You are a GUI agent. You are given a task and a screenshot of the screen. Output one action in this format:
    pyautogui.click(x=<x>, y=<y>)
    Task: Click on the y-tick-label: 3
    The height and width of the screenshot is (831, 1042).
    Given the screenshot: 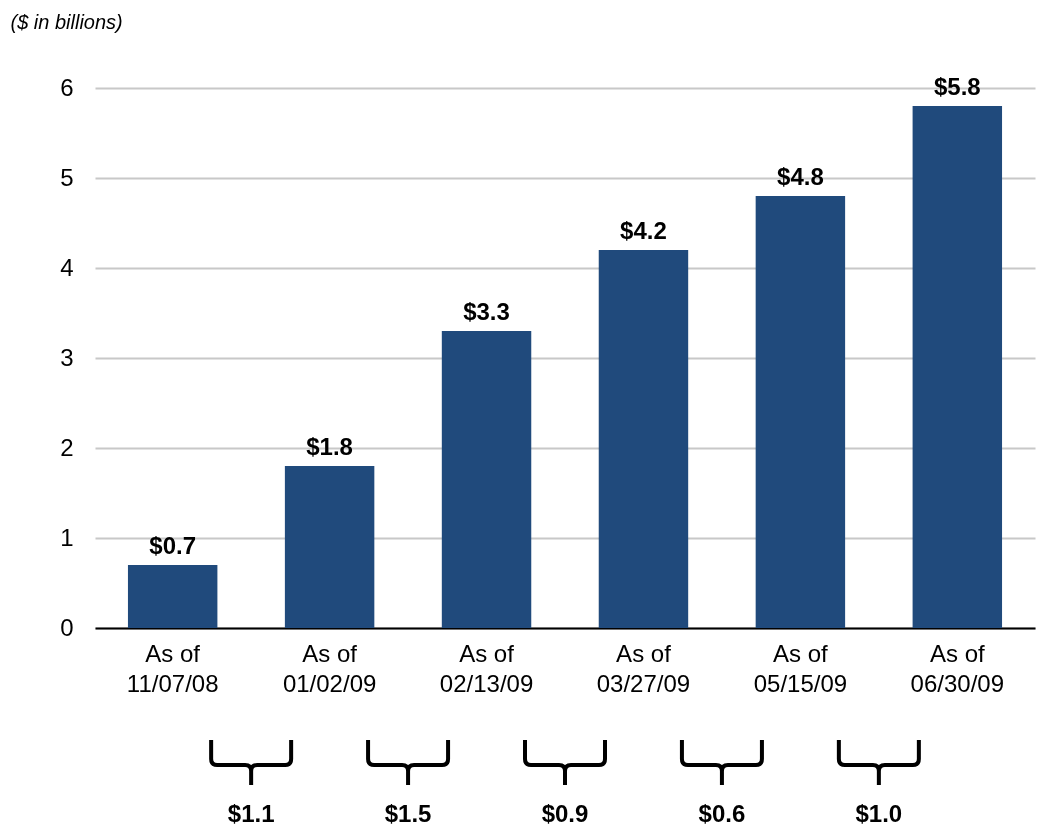 What is the action you would take?
    pyautogui.click(x=67, y=357)
    